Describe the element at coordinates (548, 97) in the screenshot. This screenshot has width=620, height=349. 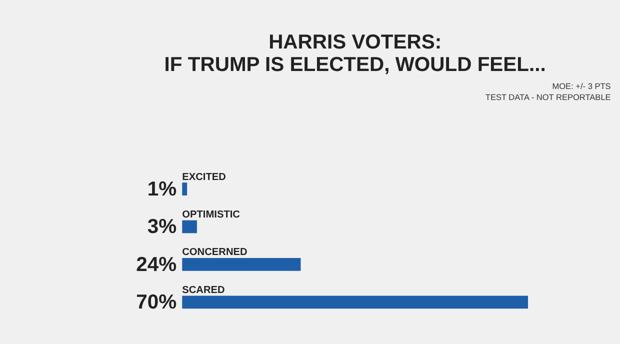
I see `text: TEST DATA - NOT REPORTABLE` at that location.